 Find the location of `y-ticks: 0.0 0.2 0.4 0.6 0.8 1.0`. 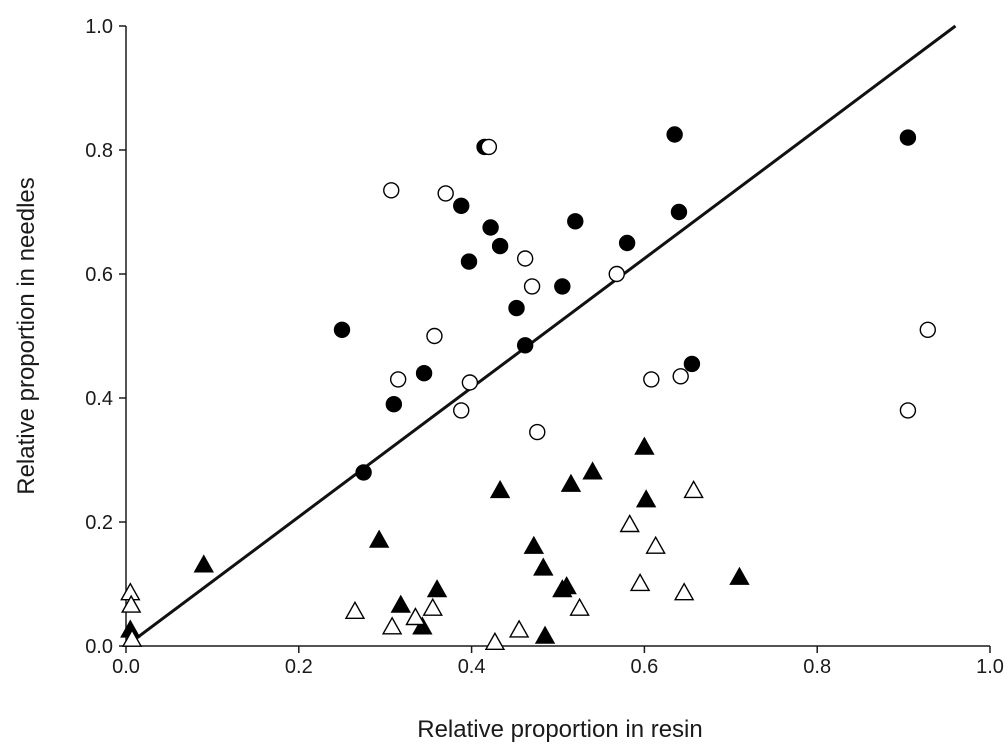

y-ticks: 0.0 0.2 0.4 0.6 0.8 1.0 is located at coordinates (105, 337).